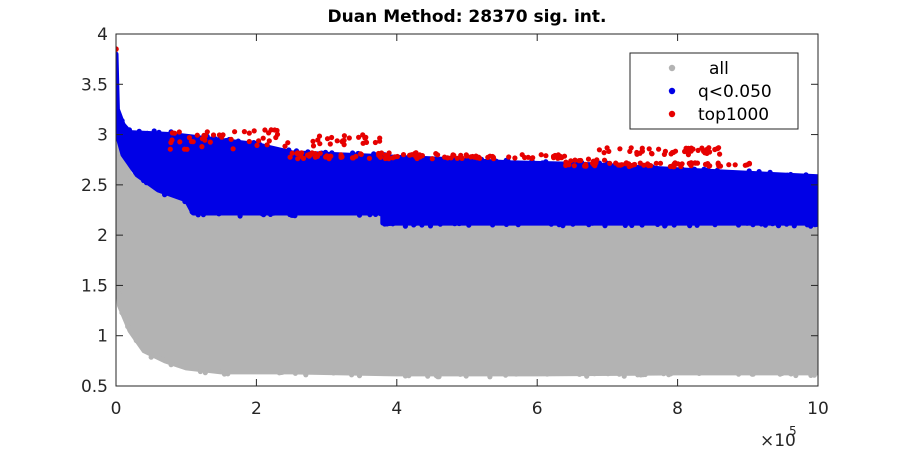 This screenshot has width=900, height=450. What do you see at coordinates (818, 409) in the screenshot?
I see `x-tick-label: 10` at bounding box center [818, 409].